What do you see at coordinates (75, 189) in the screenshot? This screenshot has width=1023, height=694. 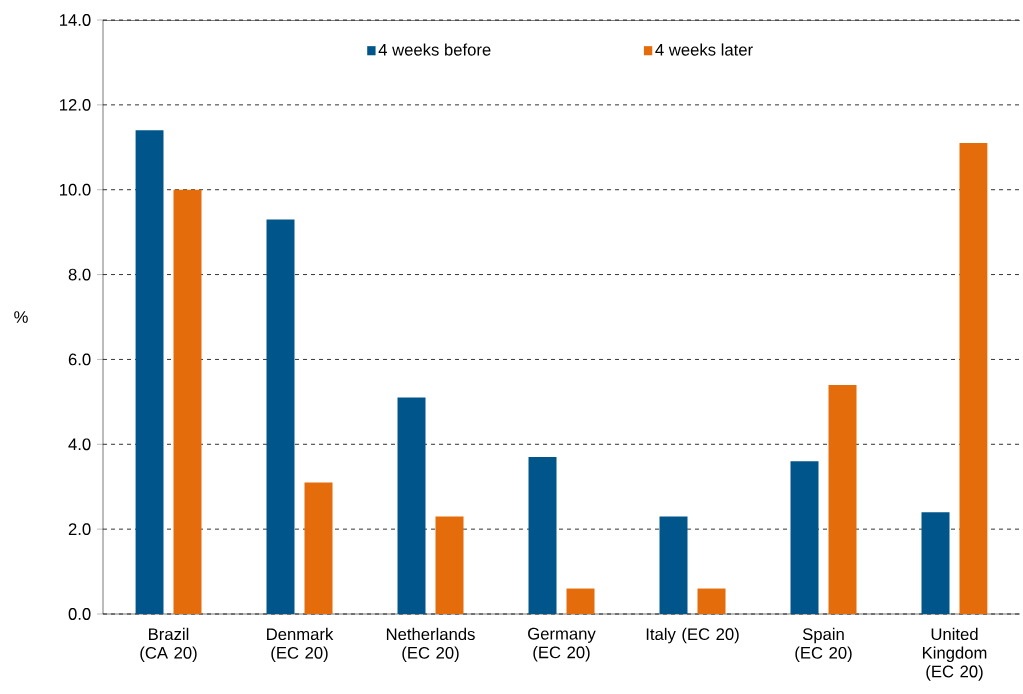 I see `y-tick-label: 10.0` at bounding box center [75, 189].